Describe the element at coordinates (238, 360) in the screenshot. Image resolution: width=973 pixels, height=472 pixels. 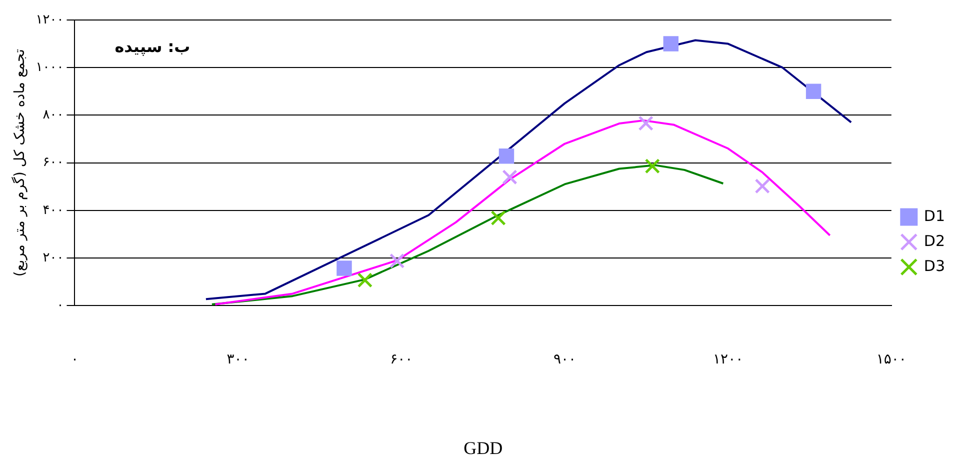
I see `x-tick-label: ۳۰۰` at that location.